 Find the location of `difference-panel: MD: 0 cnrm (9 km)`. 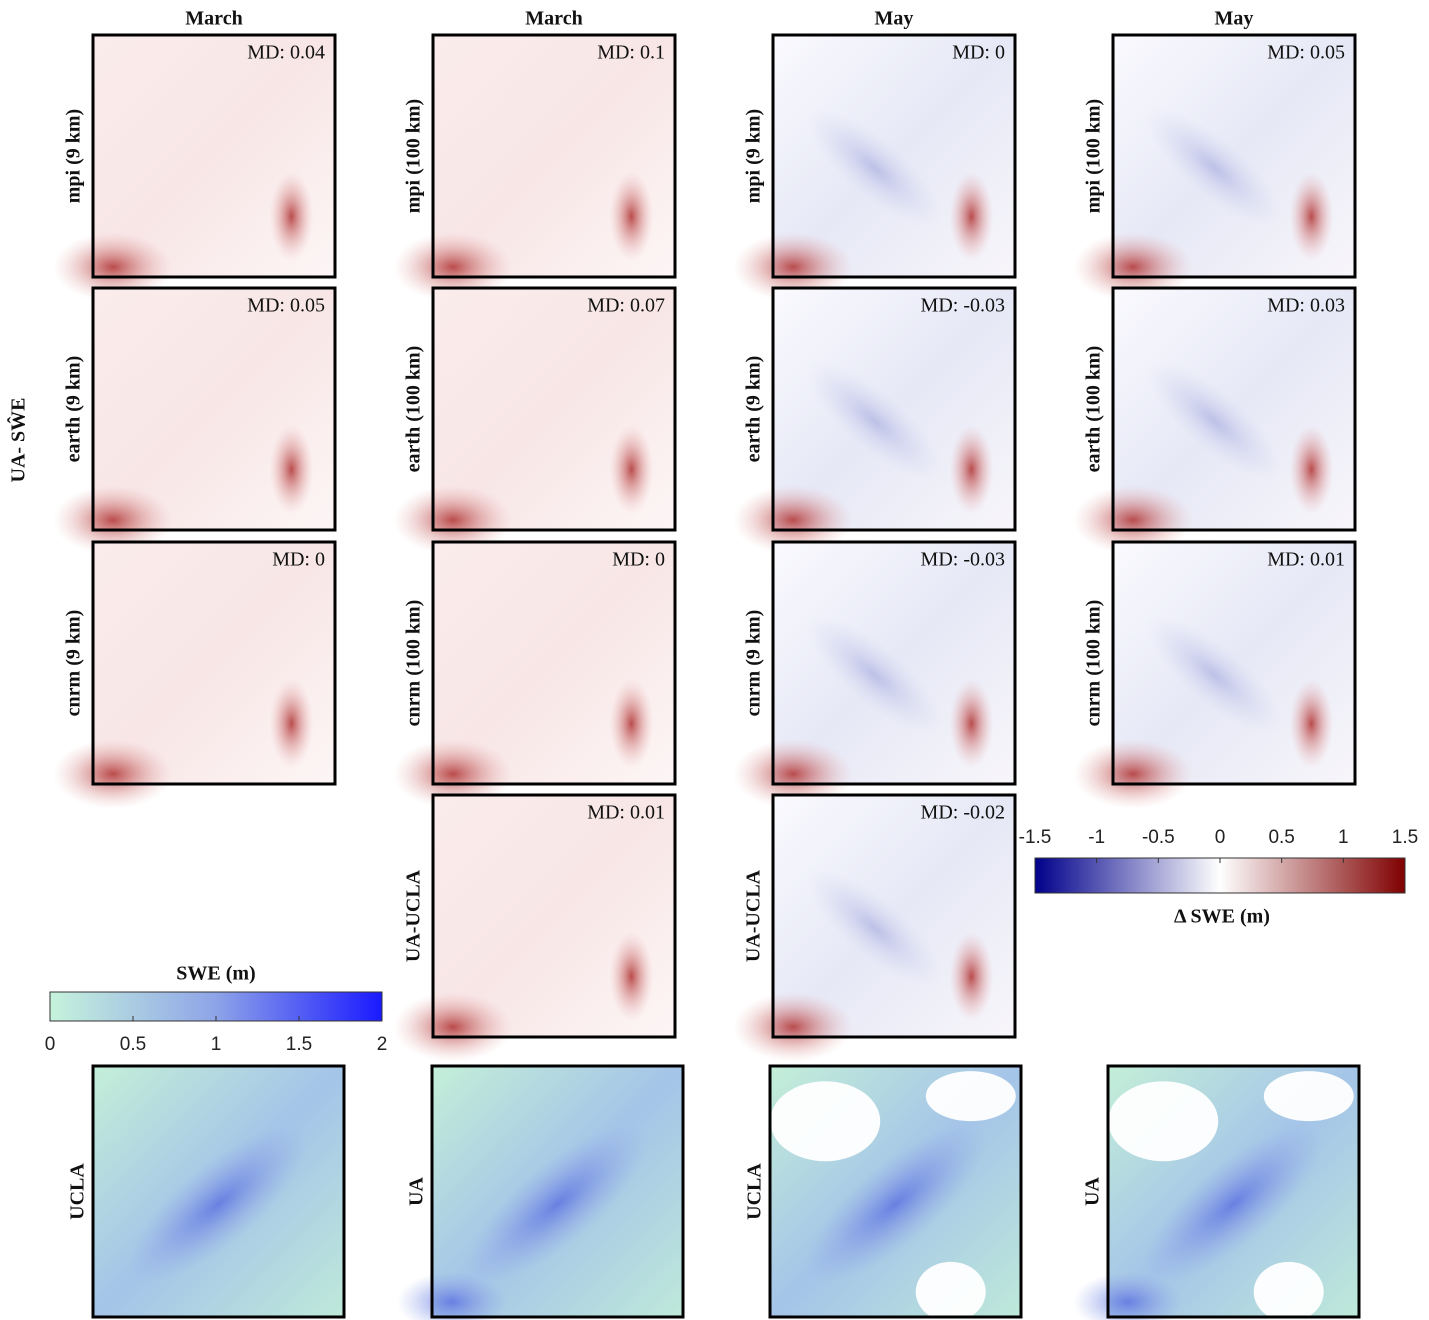

difference-panel: MD: 0 cnrm (9 km) is located at coordinates (195, 674).